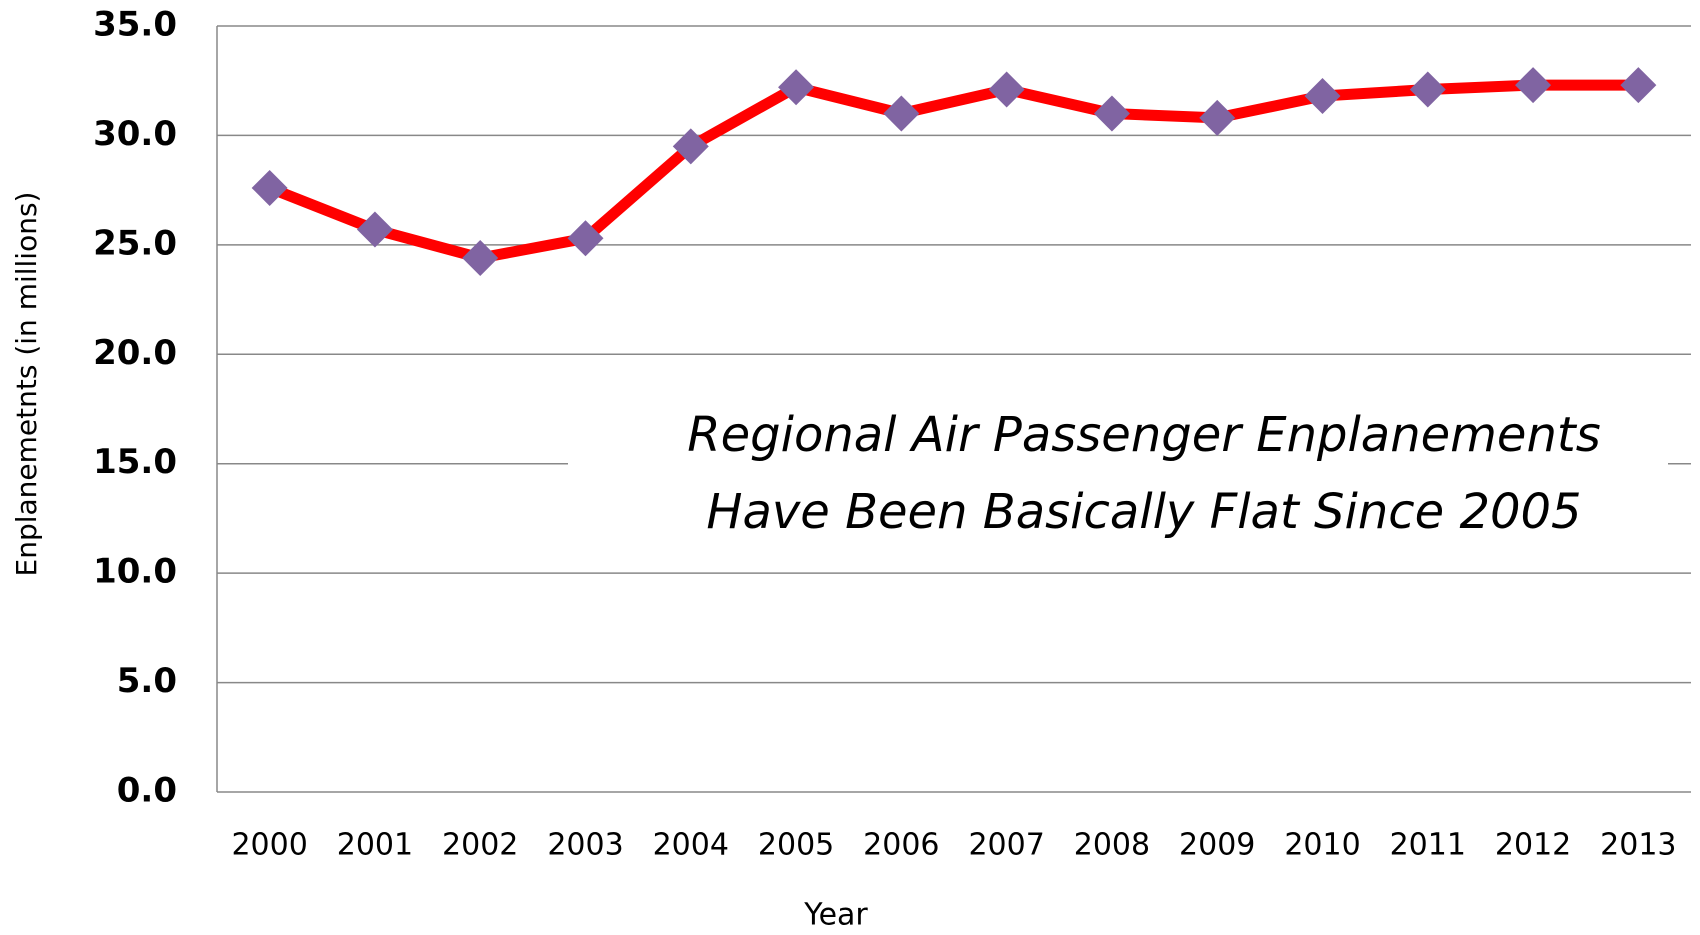 The width and height of the screenshot is (1700, 935). Describe the element at coordinates (901, 845) in the screenshot. I see `x-tick-label: 2006` at that location.